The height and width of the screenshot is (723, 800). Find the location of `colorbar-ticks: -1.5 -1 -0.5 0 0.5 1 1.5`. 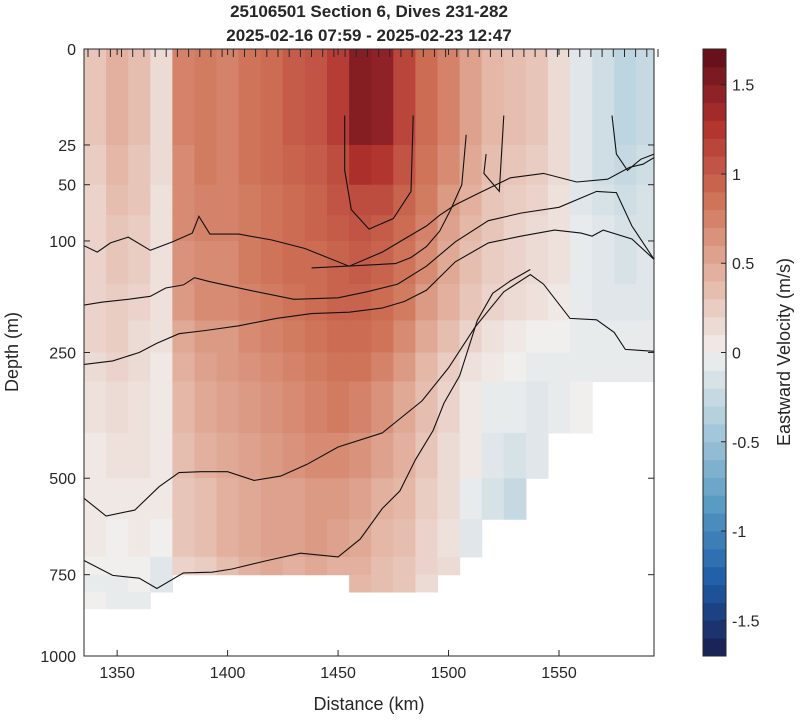

colorbar-ticks: -1.5 -1 -0.5 0 0.5 1 1.5 is located at coordinates (740, 354).